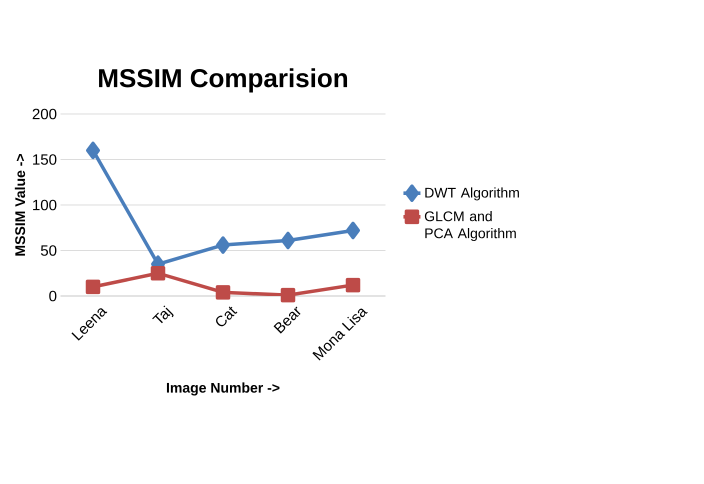 Image resolution: width=704 pixels, height=484 pixels. What do you see at coordinates (44, 114) in the screenshot?
I see `y-tick-label: 200` at bounding box center [44, 114].